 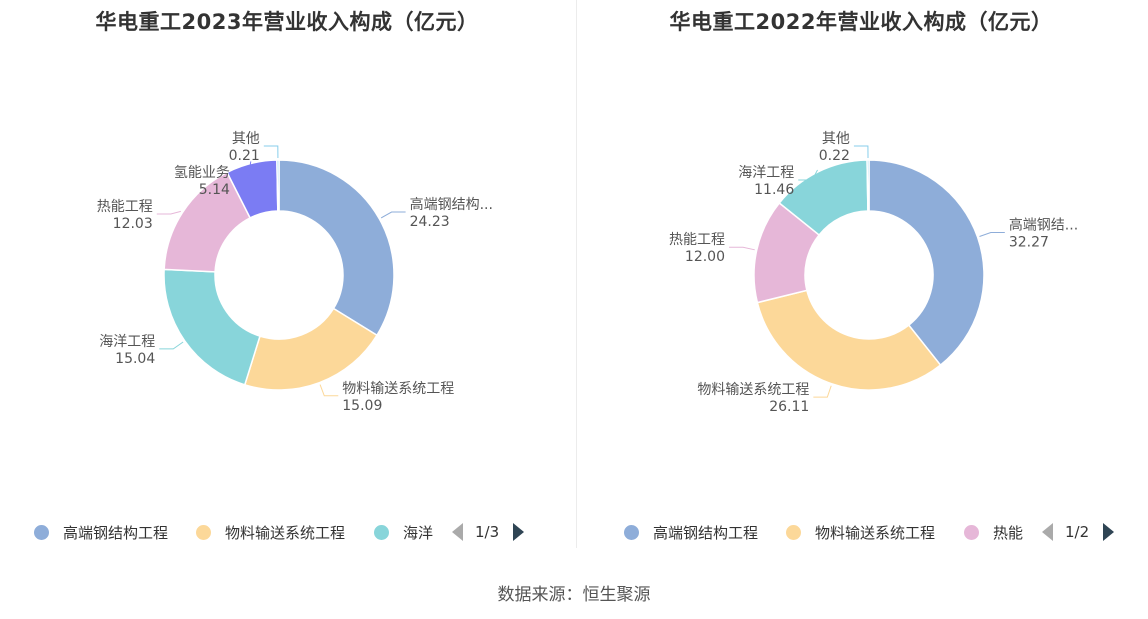 I want to click on legend-item-marine: 海洋, so click(x=403, y=532).